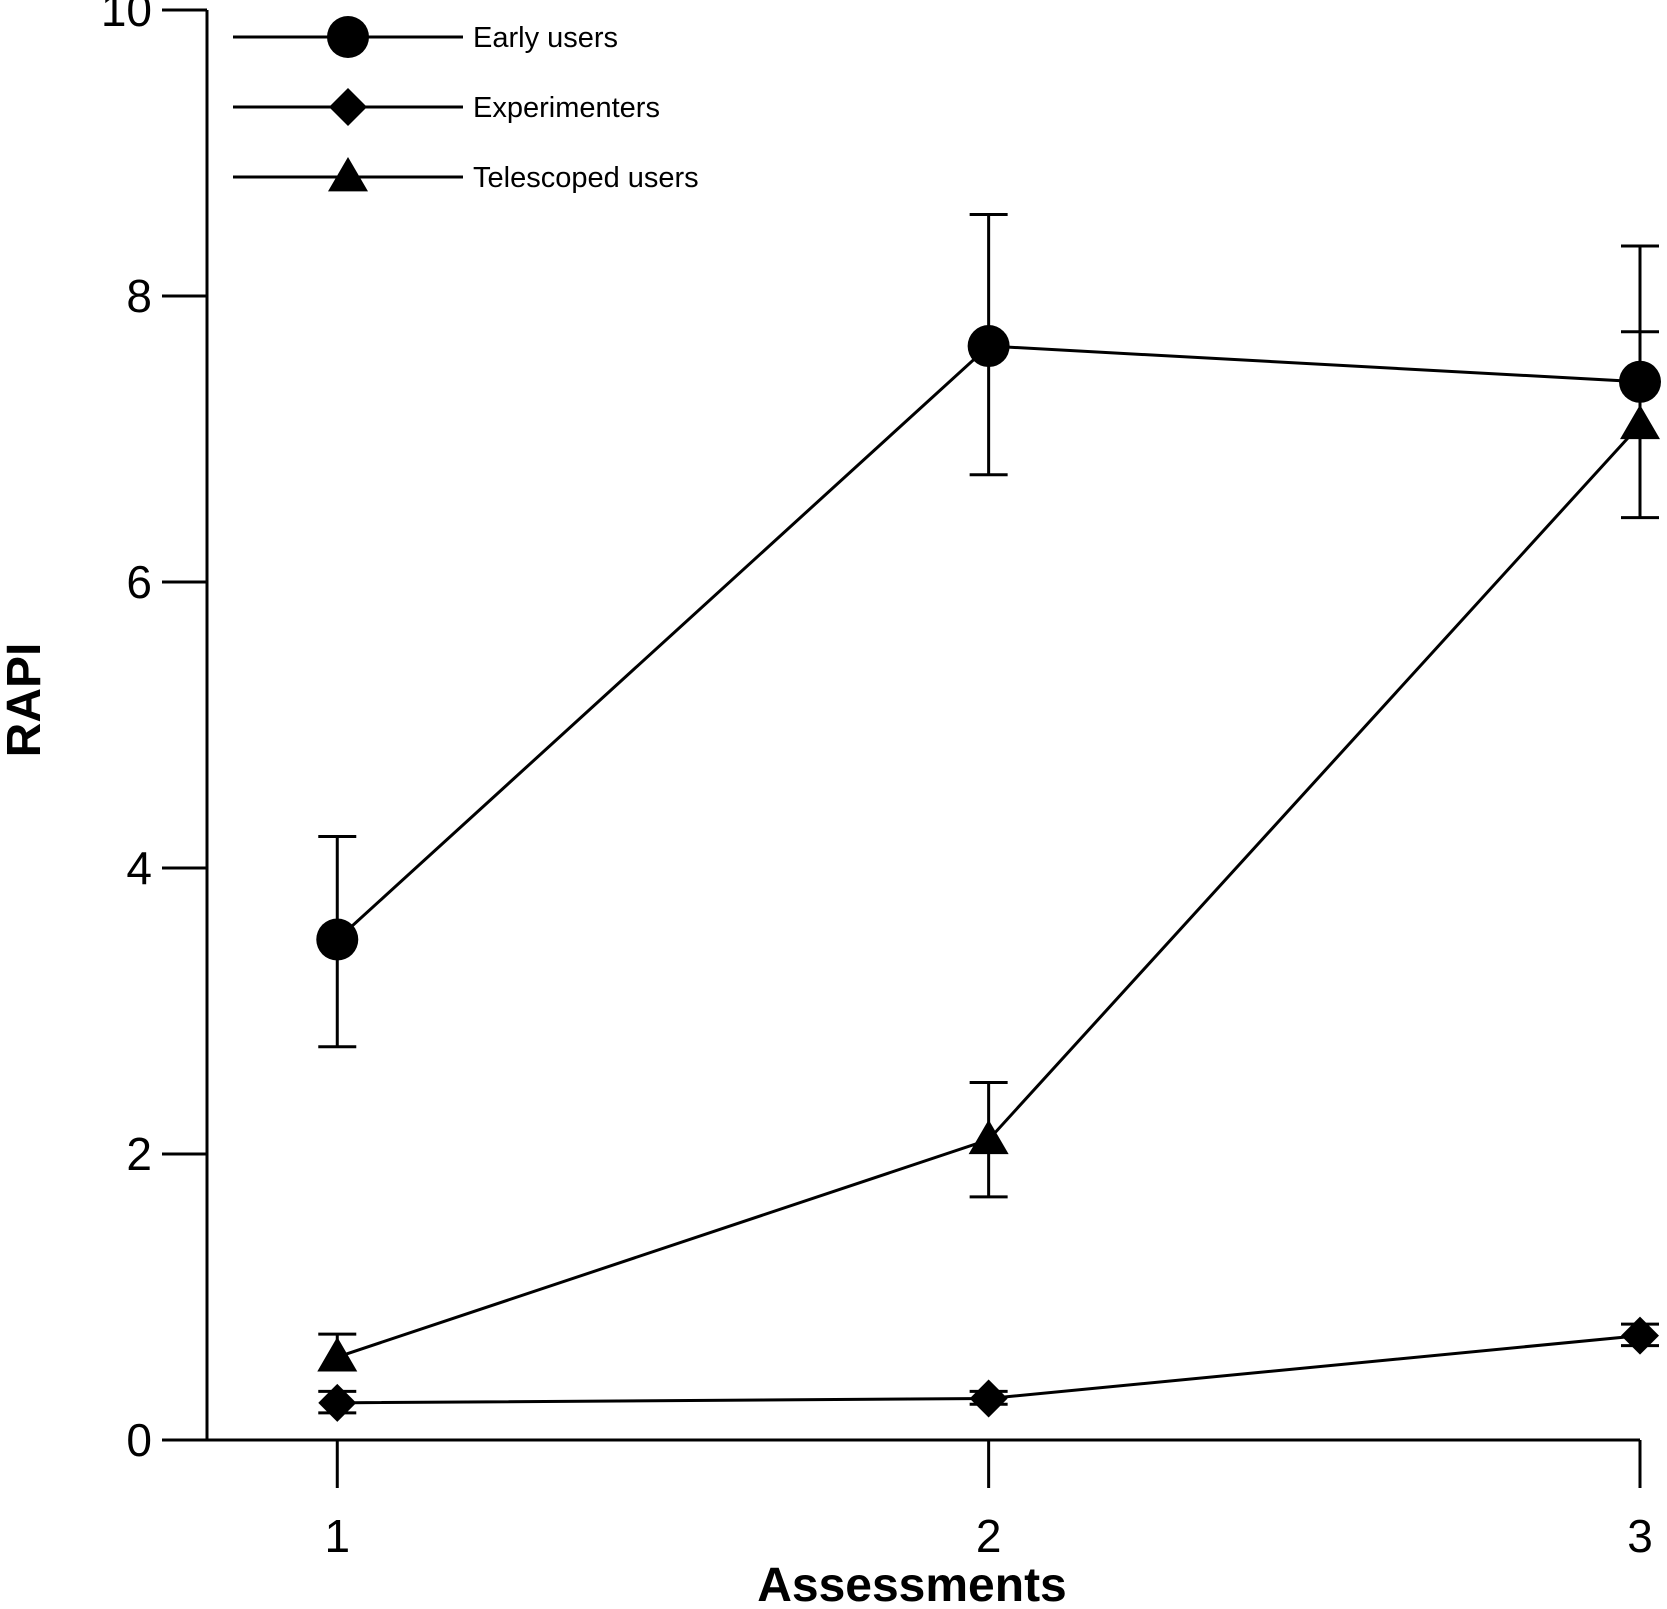 The image size is (1667, 1609). Describe the element at coordinates (989, 1536) in the screenshot. I see `x-tick-label: 2` at that location.